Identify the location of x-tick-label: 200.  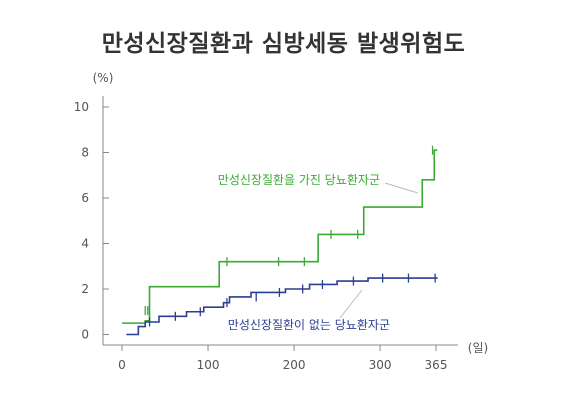
(294, 365).